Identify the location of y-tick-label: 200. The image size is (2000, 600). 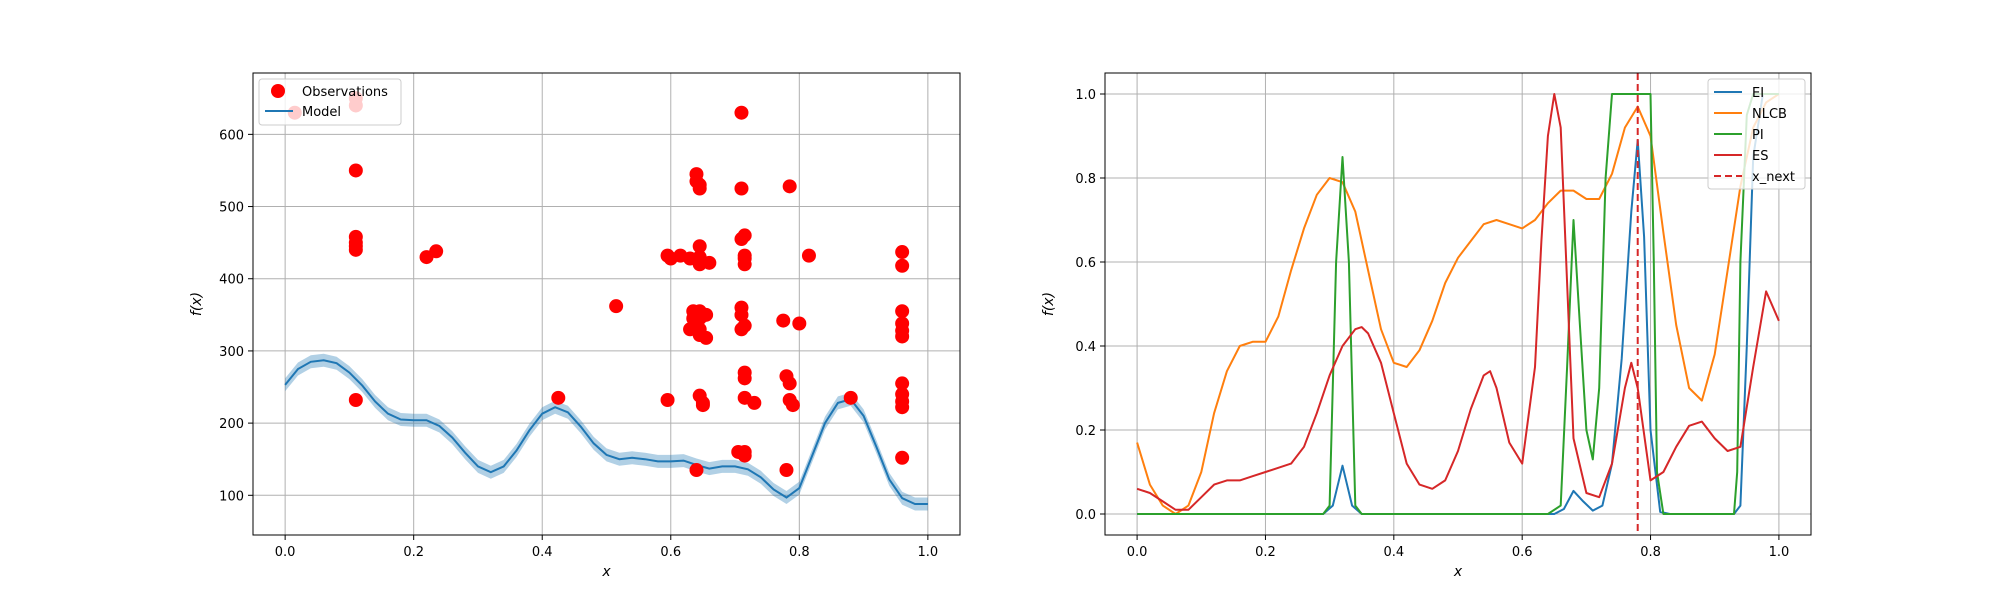
(231, 424).